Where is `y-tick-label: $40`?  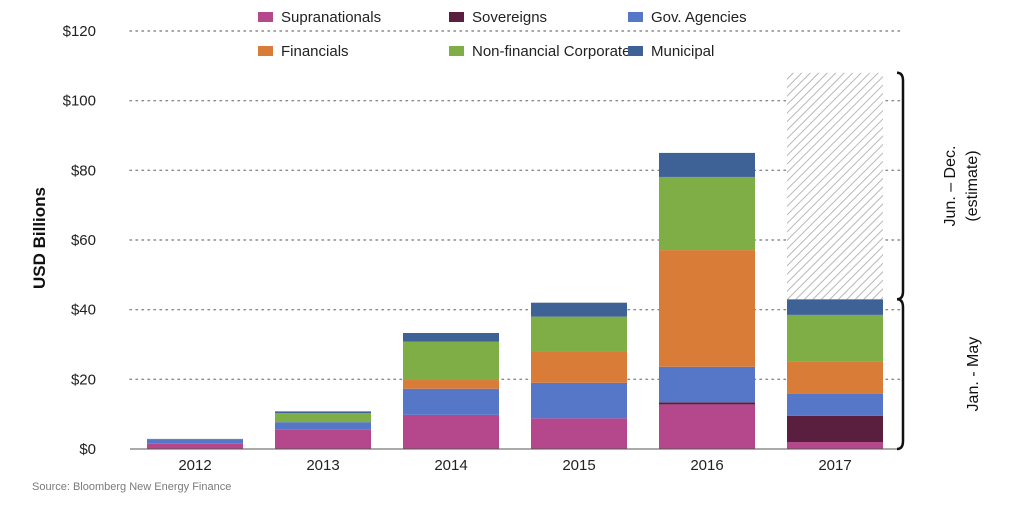 y-tick-label: $40 is located at coordinates (83, 310).